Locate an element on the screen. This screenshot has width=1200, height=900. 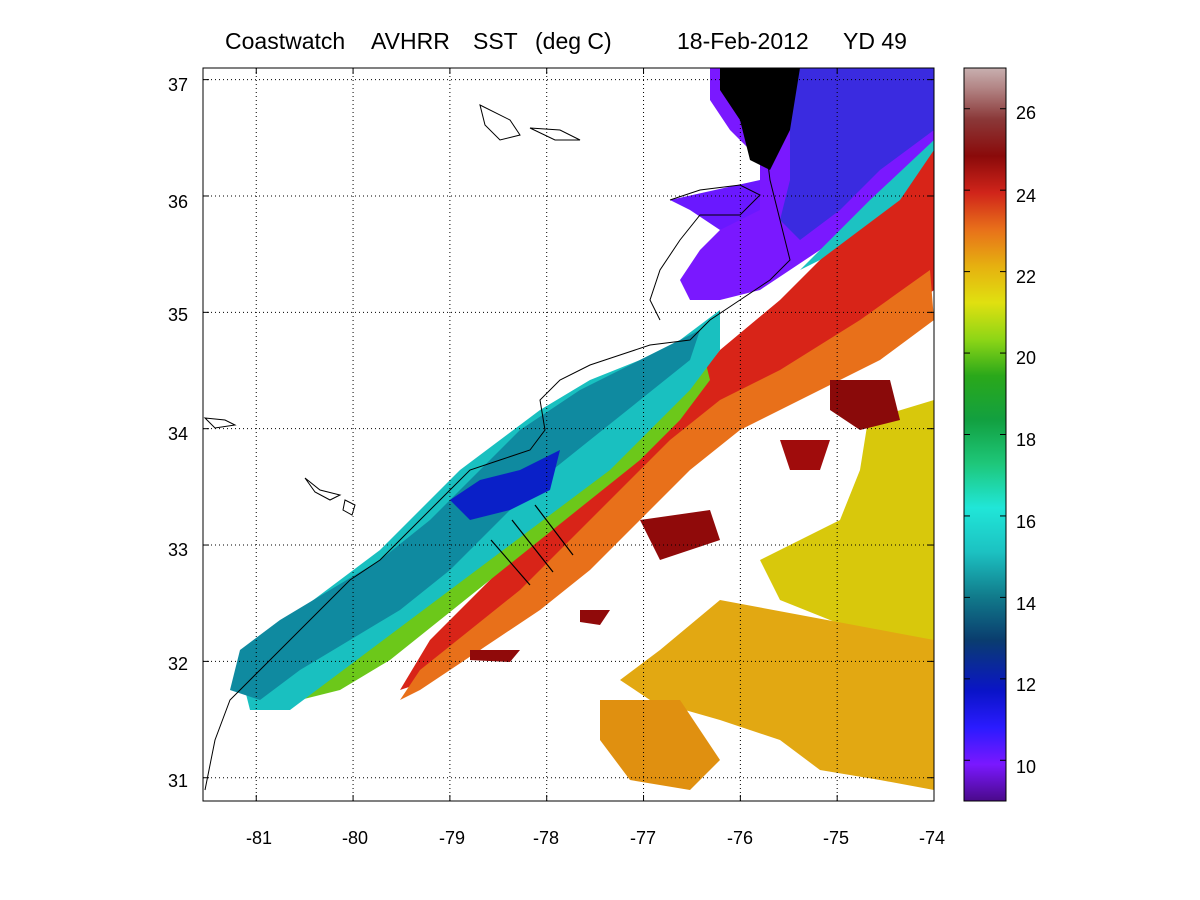
title-variable: SST is located at coordinates (495, 41).